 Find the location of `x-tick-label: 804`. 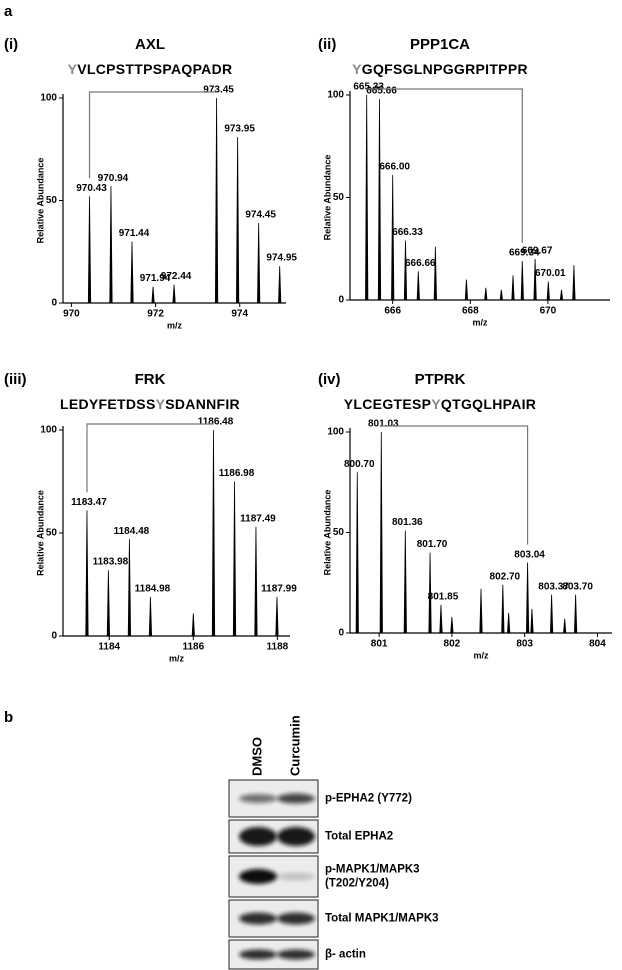

x-tick-label: 804 is located at coordinates (597, 644).